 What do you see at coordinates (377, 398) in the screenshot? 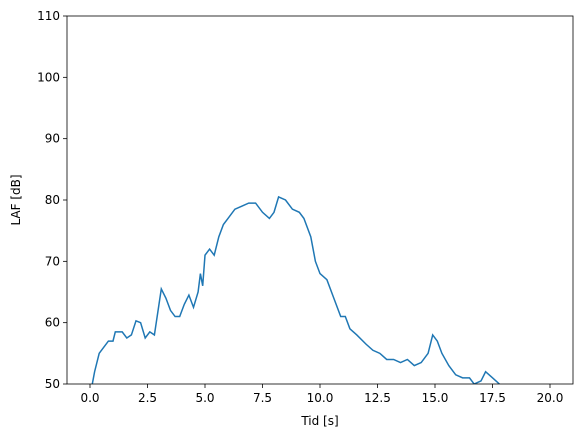
I see `x-tick-label: 12.5` at bounding box center [377, 398].